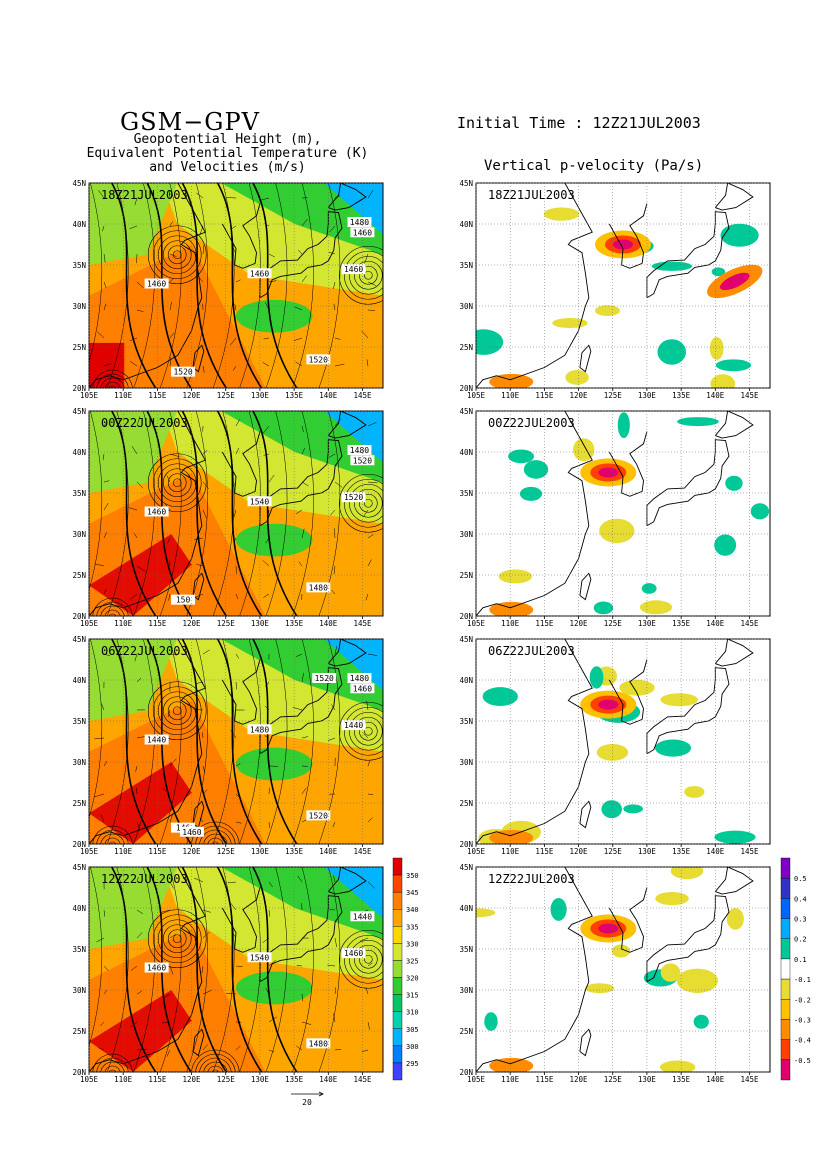  I want to click on subtitle-line-2: Equivalent Potential Temperature (K), so click(227, 153).